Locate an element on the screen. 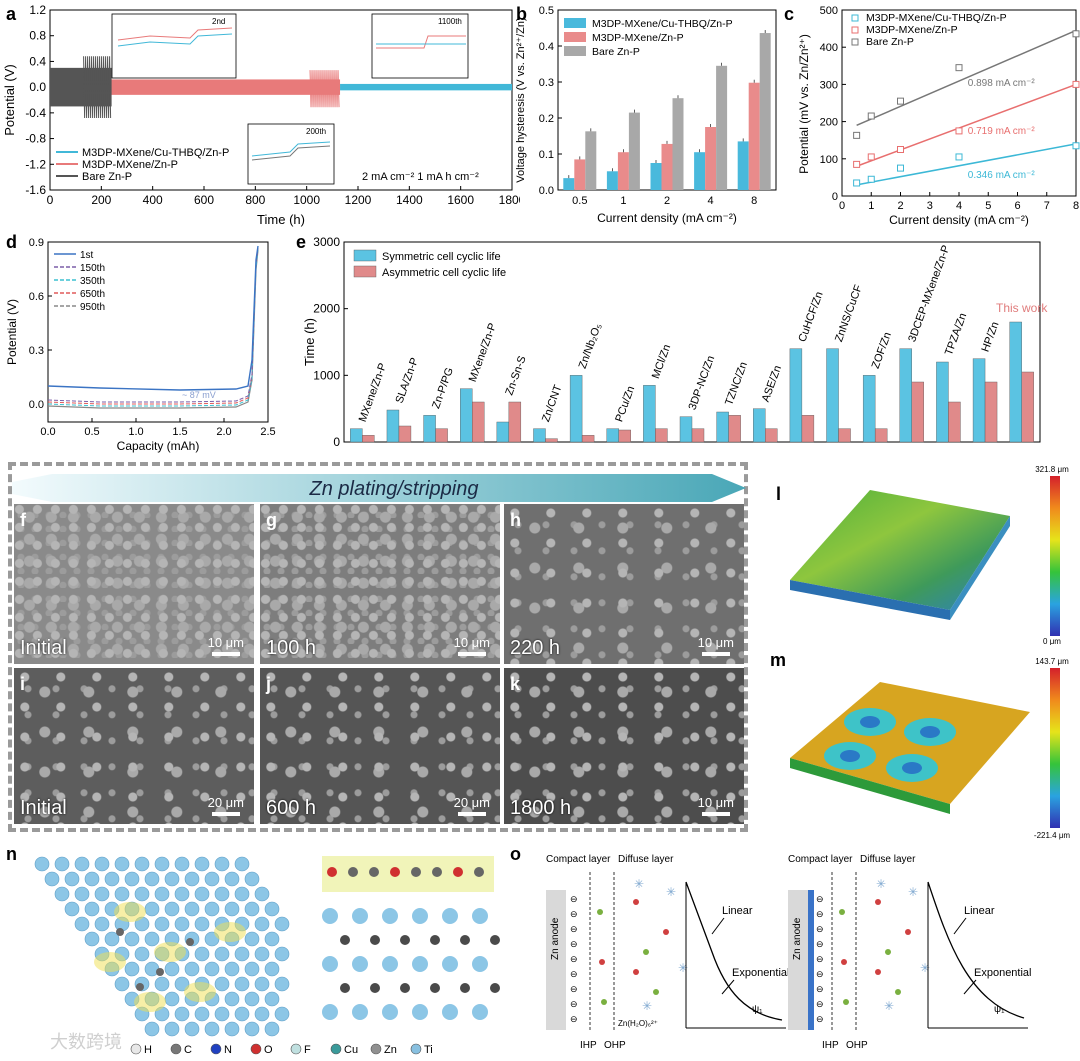 The width and height of the screenshot is (1080, 1061). axis-c-xlabel: Current density (mA cm⁻²) is located at coordinates (959, 220).